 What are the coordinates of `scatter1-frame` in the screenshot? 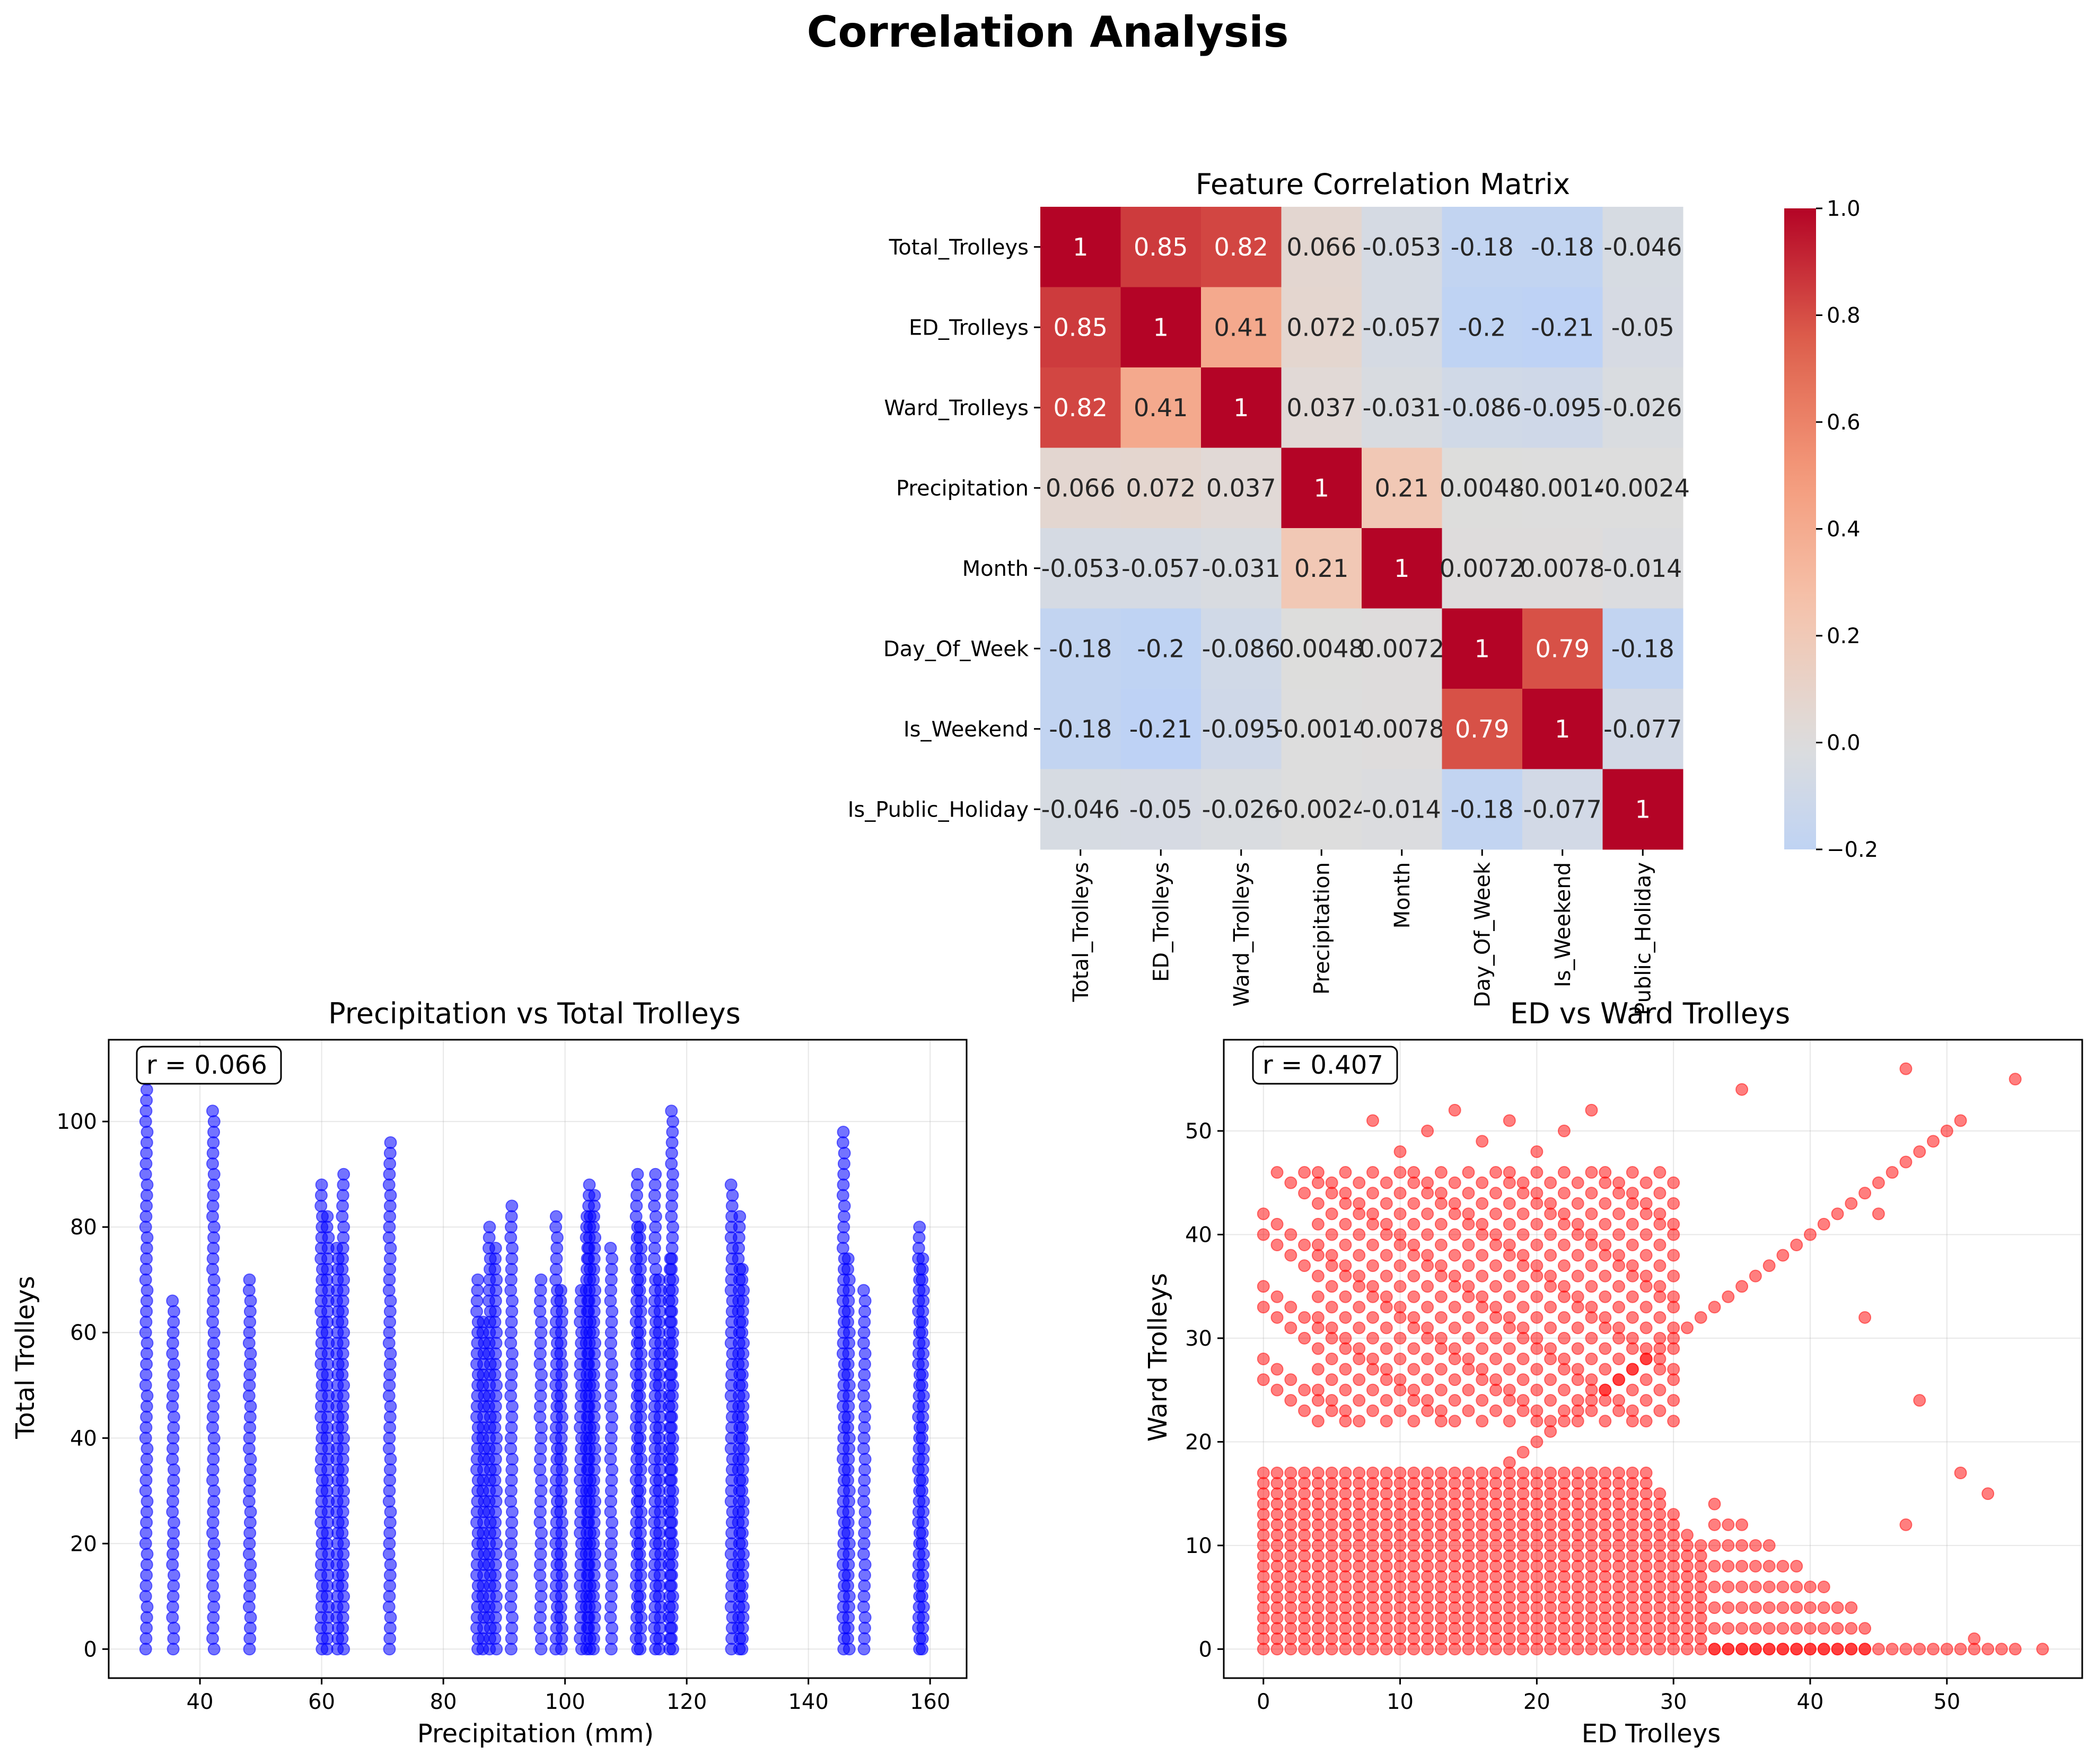 It's located at (538, 1359).